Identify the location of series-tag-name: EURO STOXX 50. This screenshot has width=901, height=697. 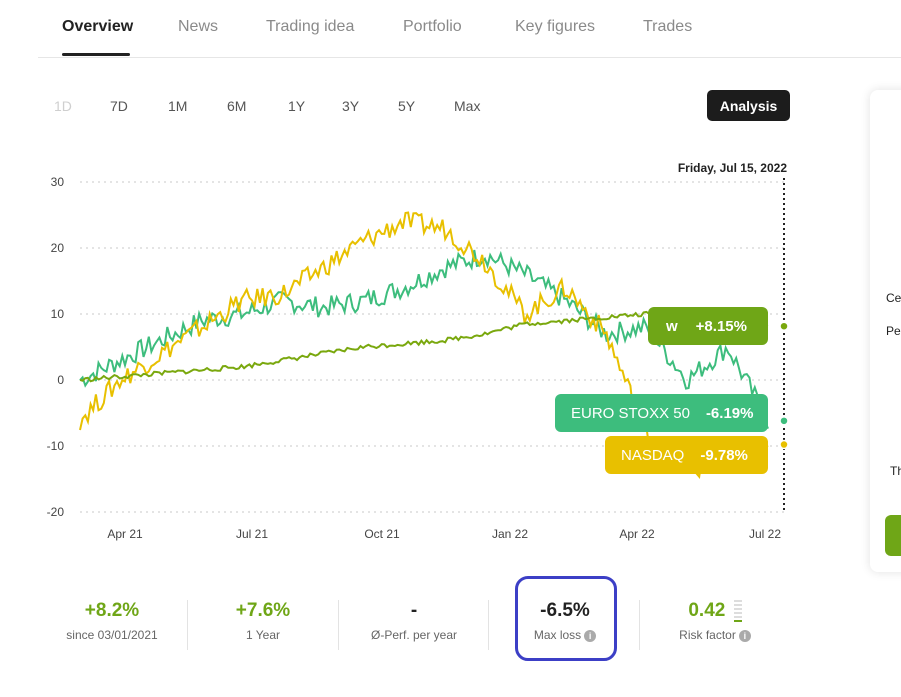
(630, 413).